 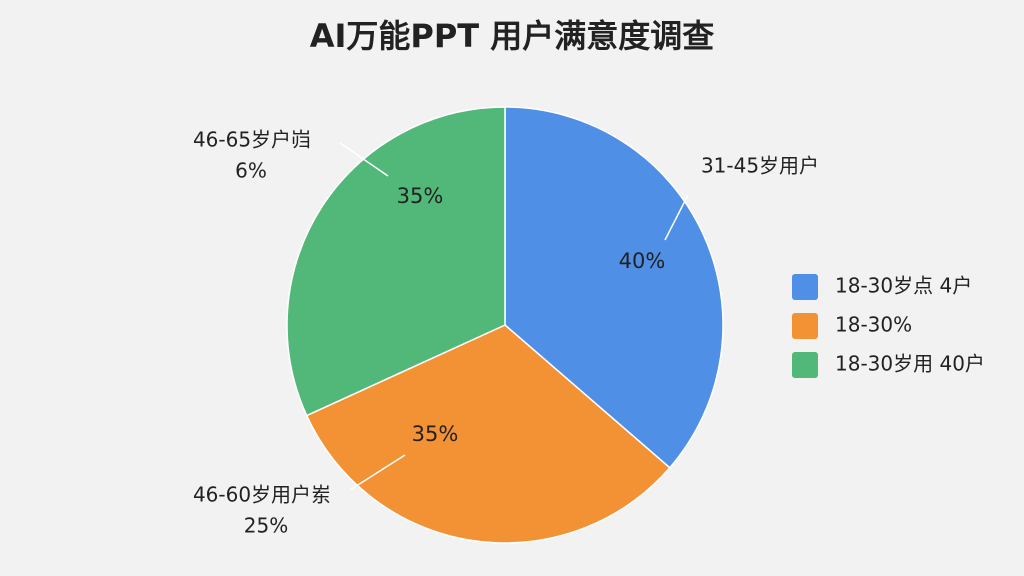 I want to click on legend: 18-30岁点 4户 18-30% 18-30岁用 40户, so click(x=888, y=326).